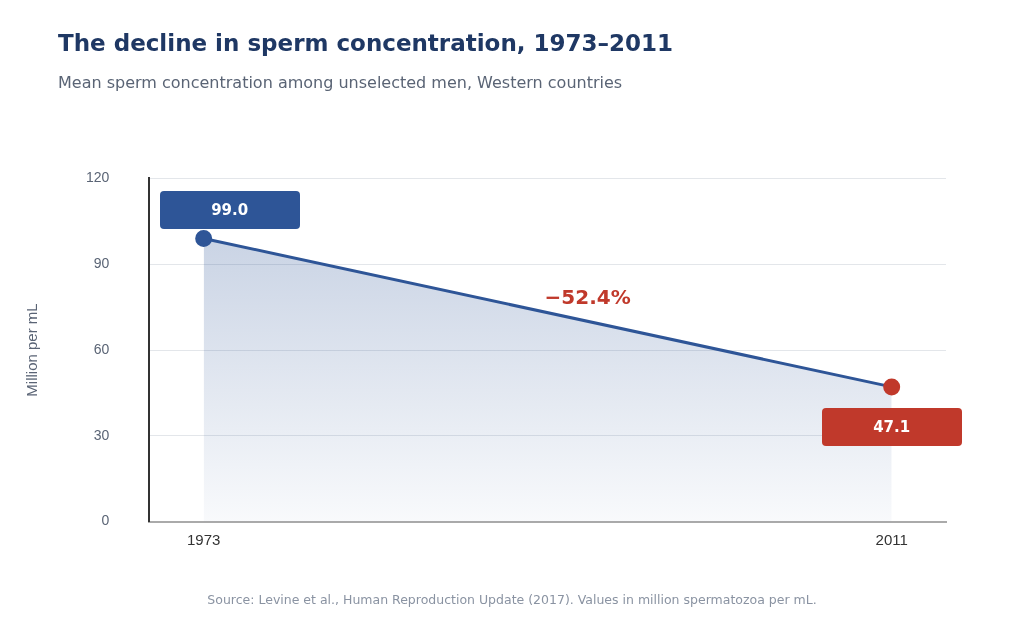 The width and height of the screenshot is (1024, 640). I want to click on source-note: Source: Levine et al., Human Reproduction Update (2017). Values in million spermatozoa per mL., so click(512, 599).